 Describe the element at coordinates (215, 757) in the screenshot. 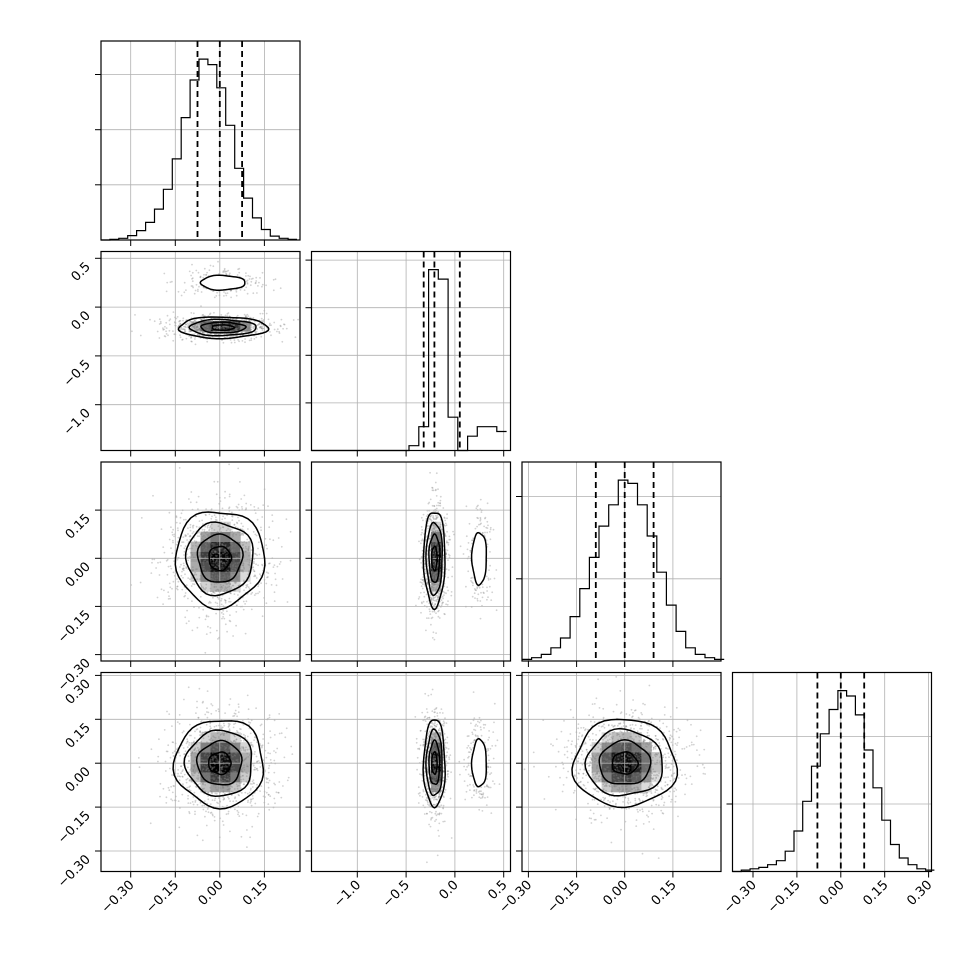

I see `density-bin` at that location.